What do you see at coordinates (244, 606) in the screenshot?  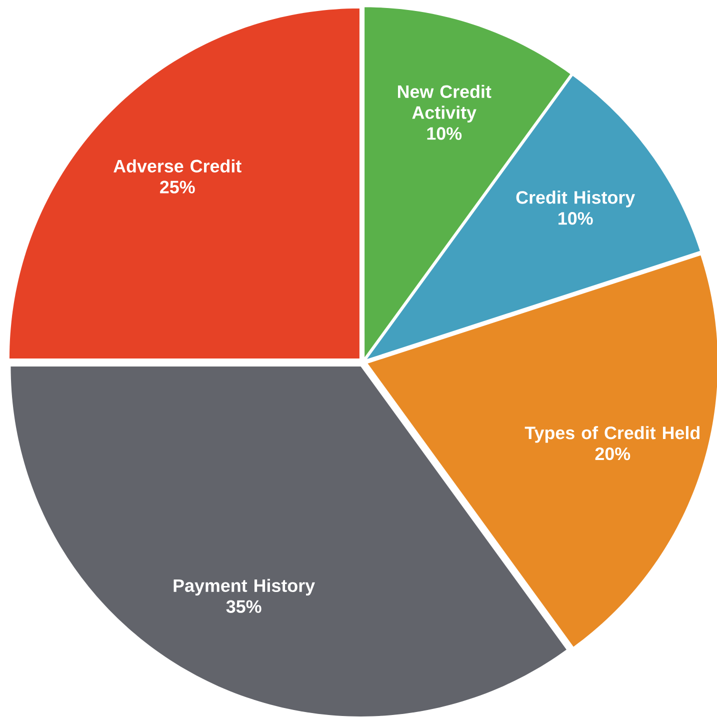 I see `data-label: 35%` at bounding box center [244, 606].